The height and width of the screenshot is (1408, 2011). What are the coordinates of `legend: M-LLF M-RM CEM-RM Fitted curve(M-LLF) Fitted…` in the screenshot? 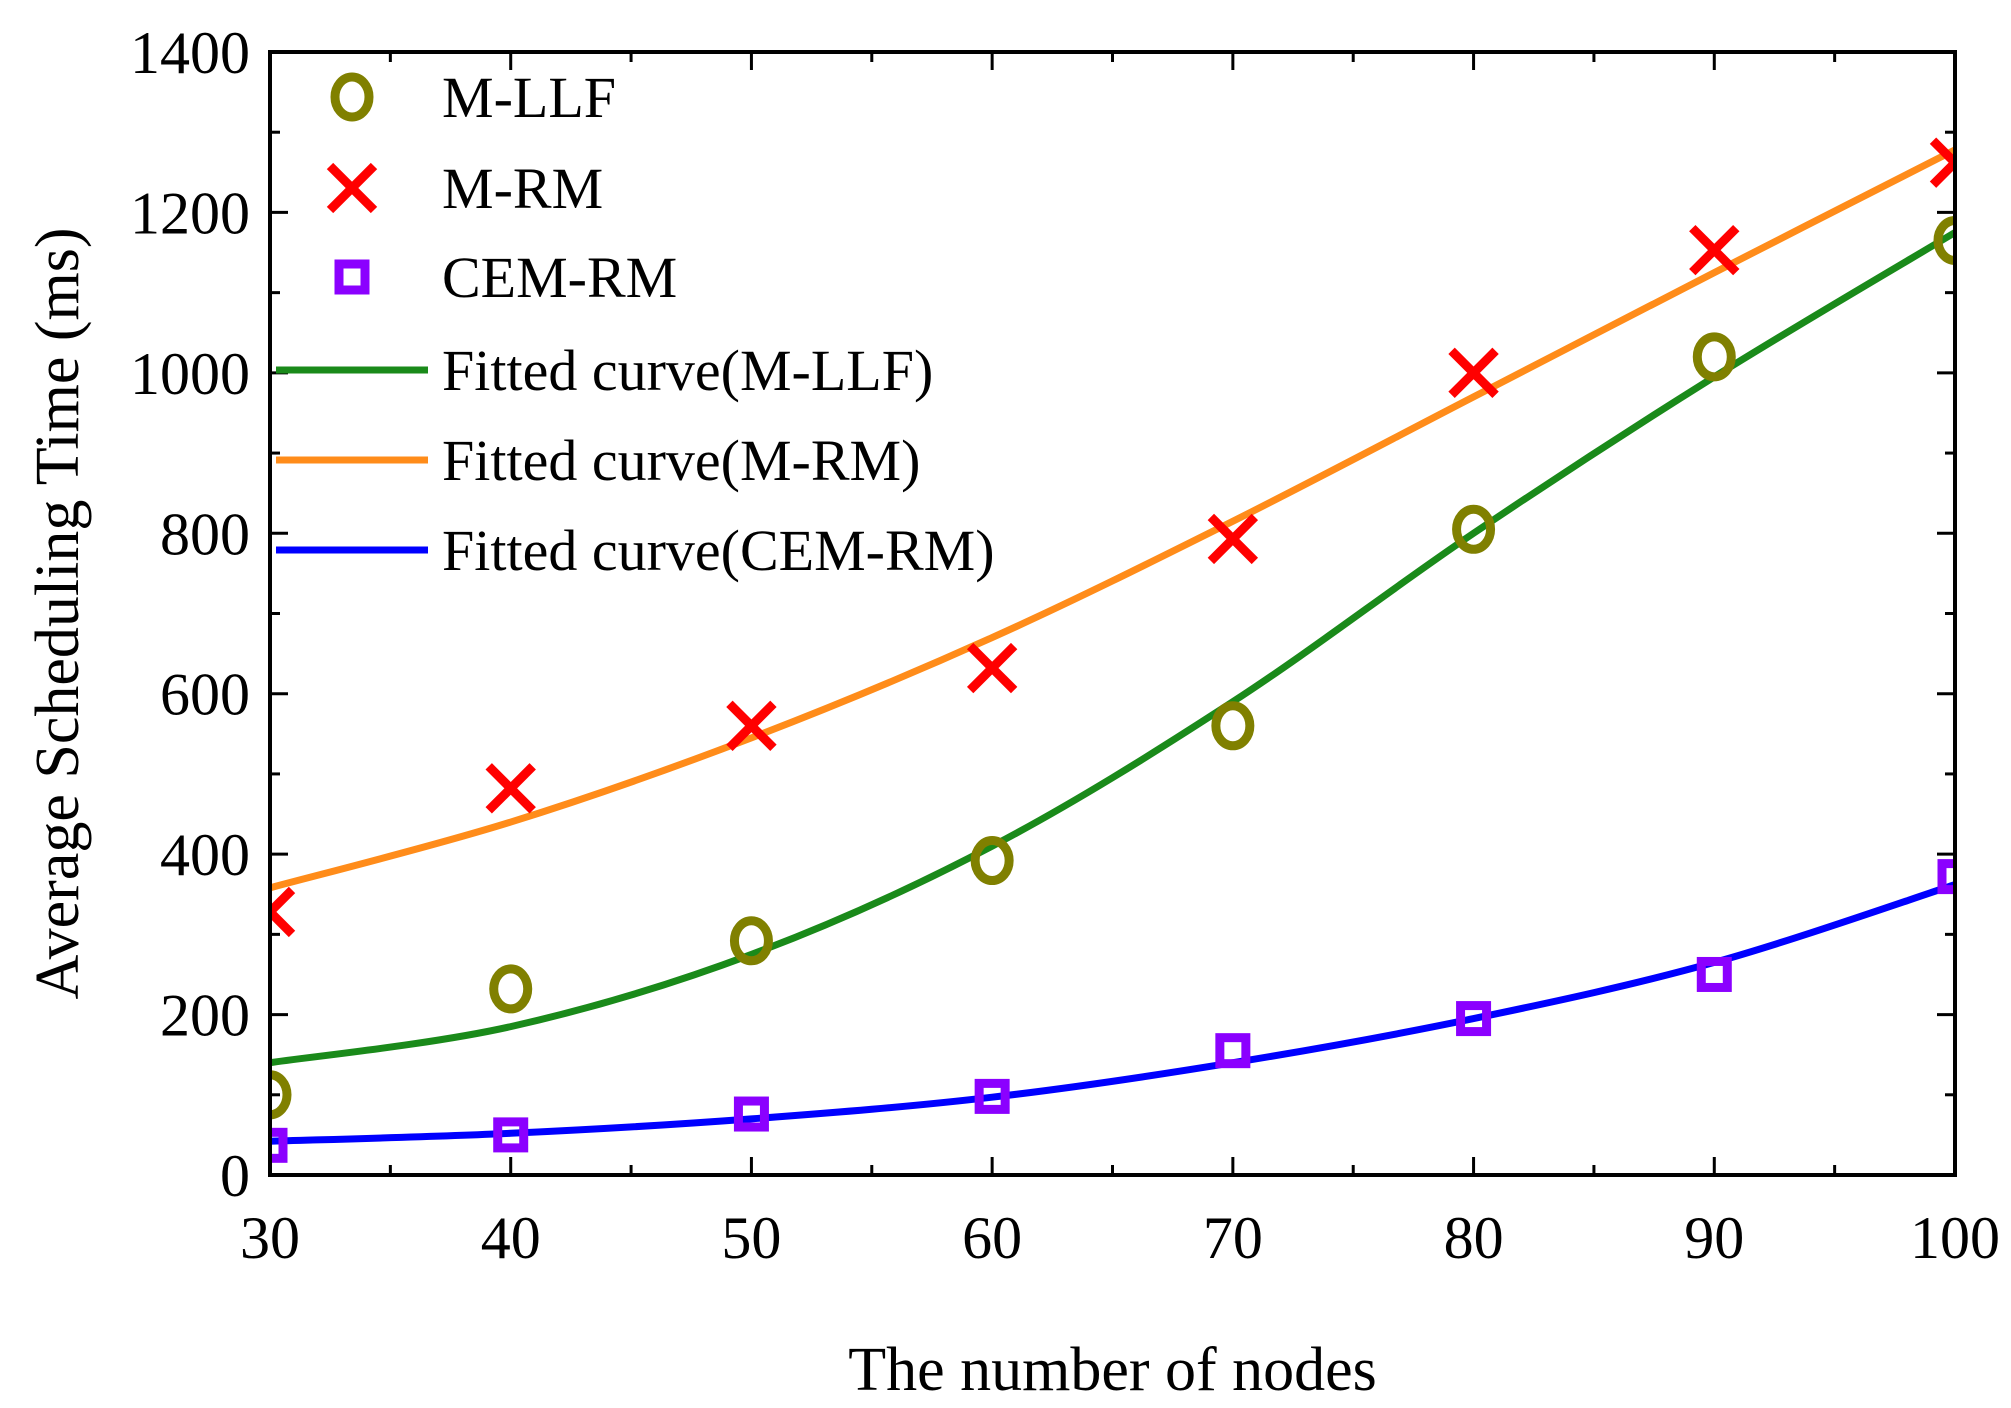 It's located at (635, 324).